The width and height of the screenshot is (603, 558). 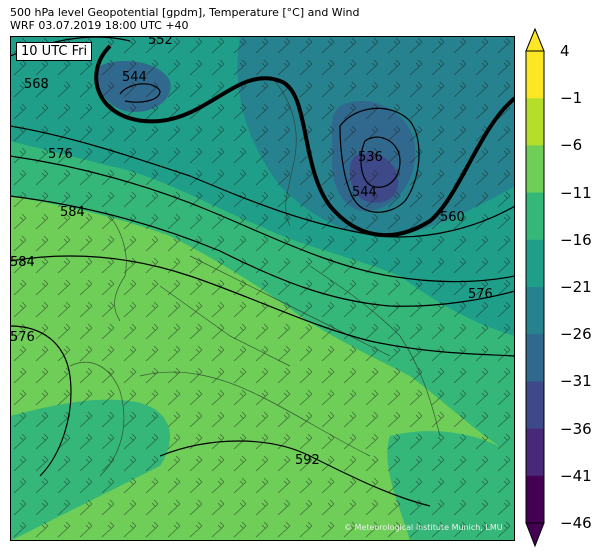 What do you see at coordinates (535, 39) in the screenshot?
I see `colorbar-top-arrow` at bounding box center [535, 39].